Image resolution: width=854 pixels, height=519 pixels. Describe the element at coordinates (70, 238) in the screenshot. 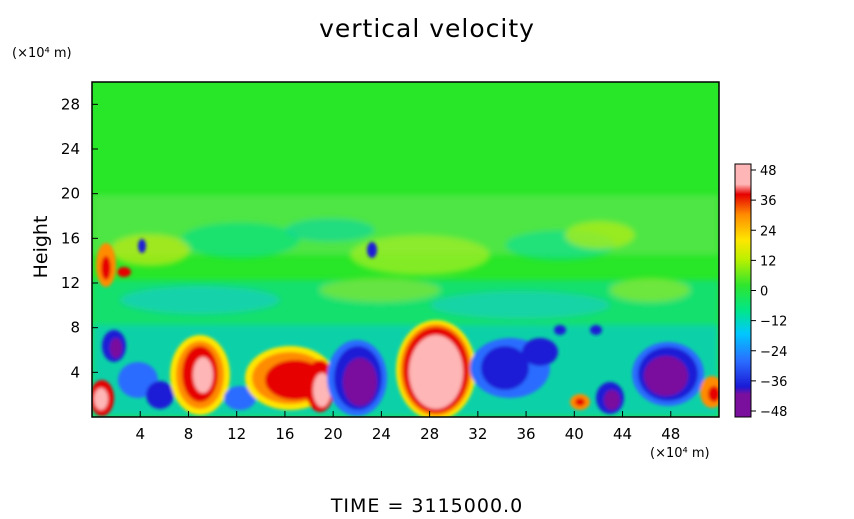

I see `y-tick-label: 16` at that location.